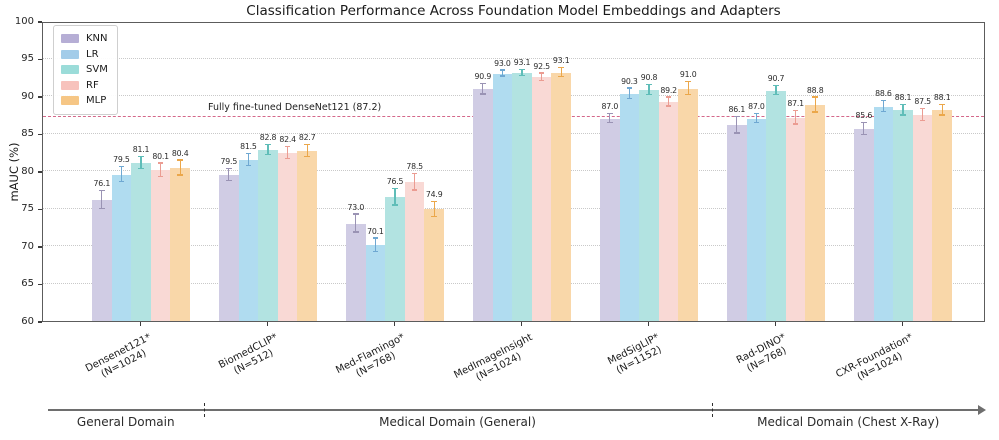  Describe the element at coordinates (27, 208) in the screenshot. I see `y-tick-label: 75` at that location.